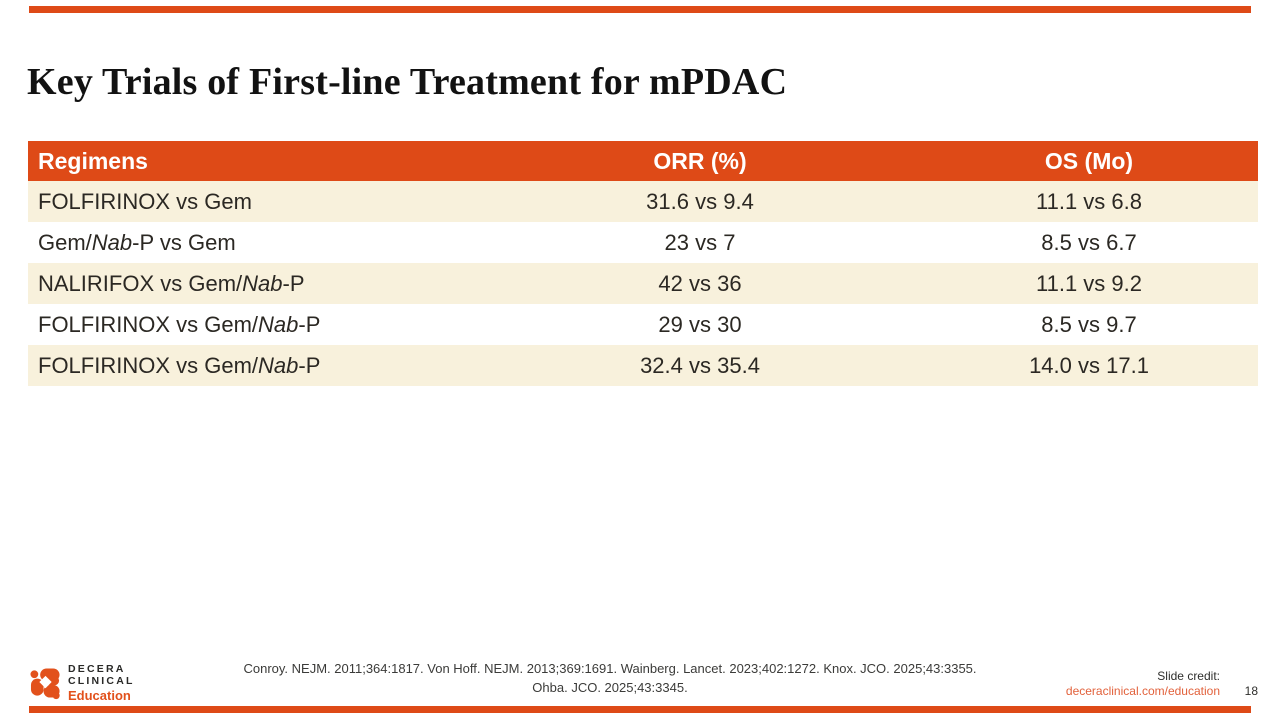 The height and width of the screenshot is (720, 1280). I want to click on slide-credit-link: deceraclinical.com/education, so click(1142, 691).